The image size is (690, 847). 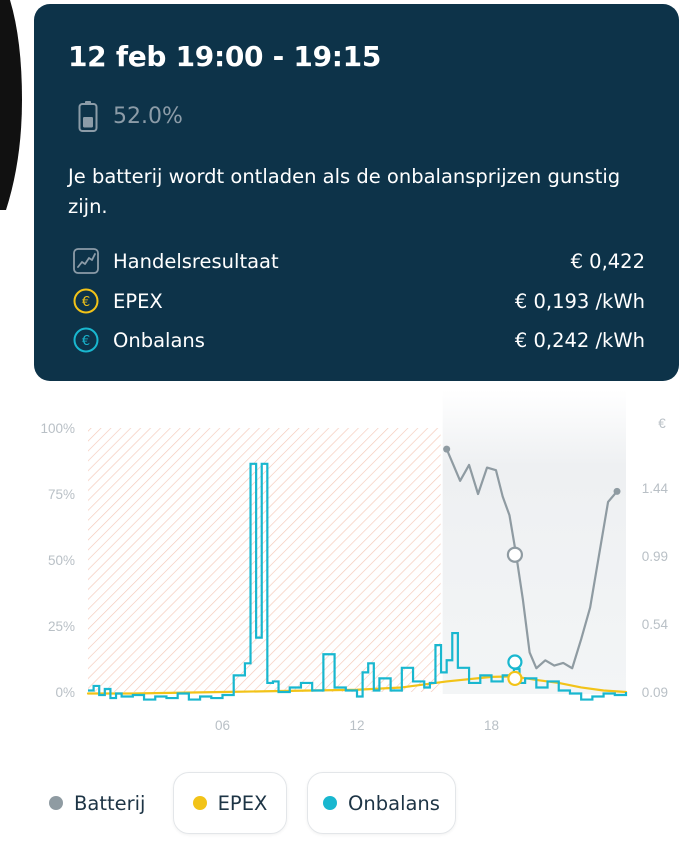 I want to click on battery-percentage: 52.0%, so click(x=148, y=116).